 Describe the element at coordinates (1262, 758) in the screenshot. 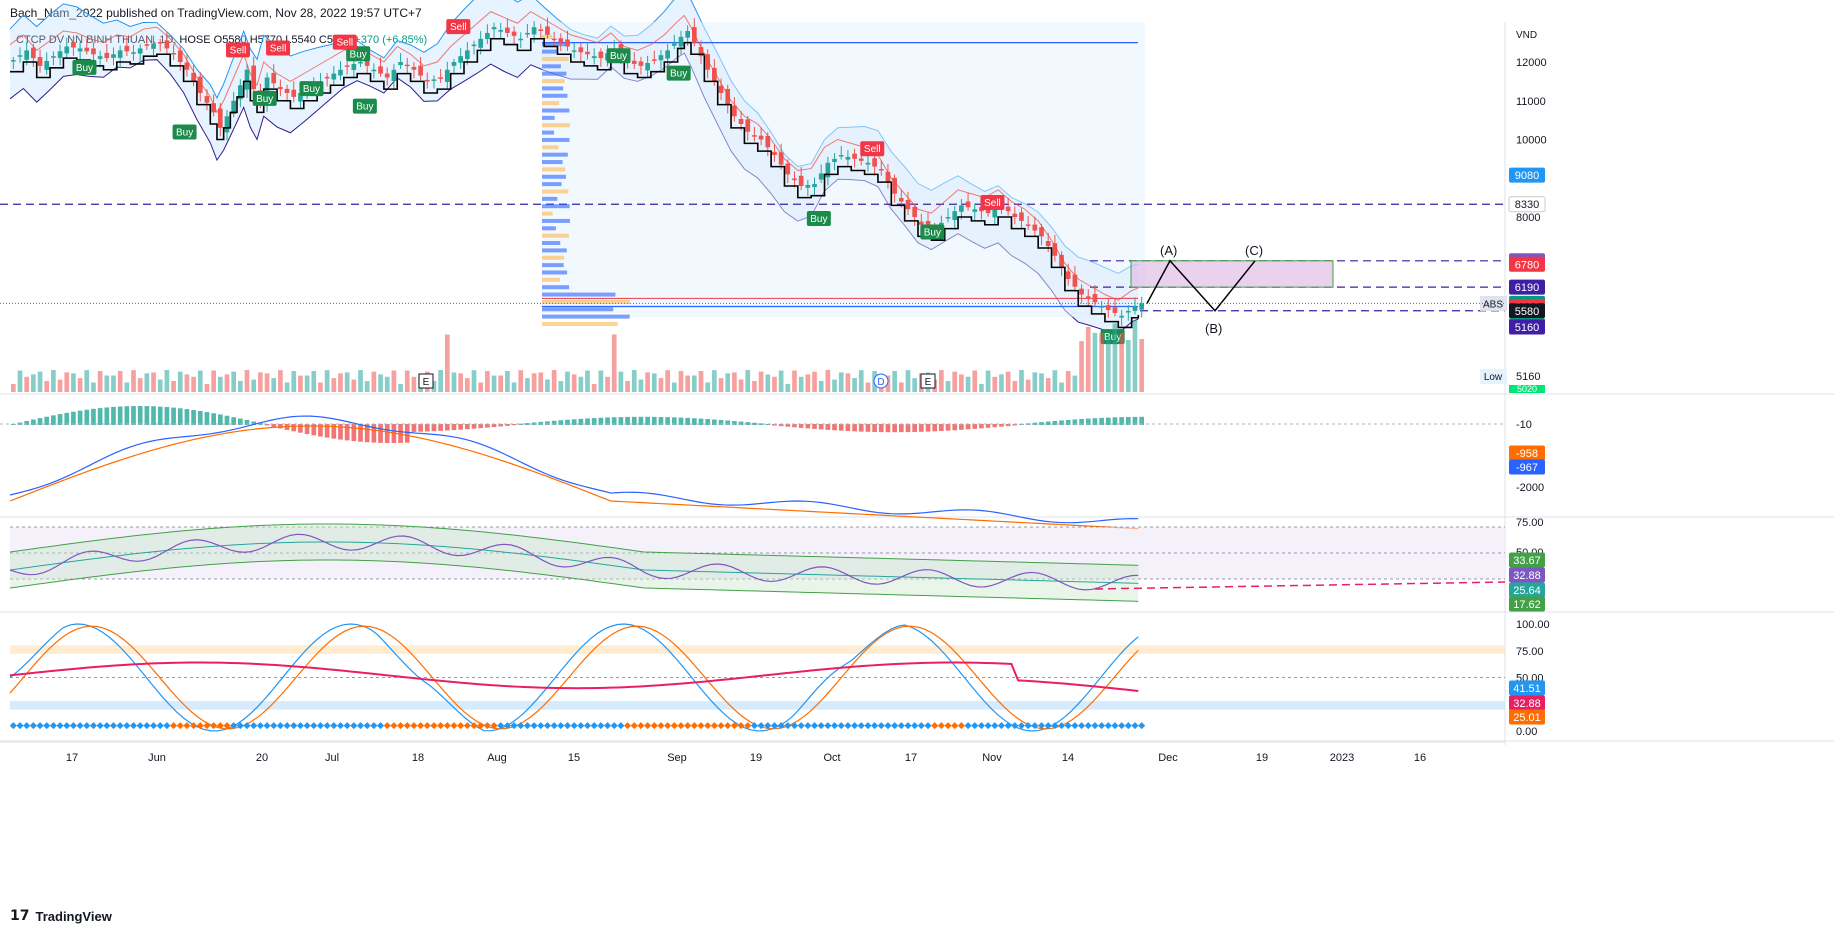

I see `x-axis-tick: 19` at that location.